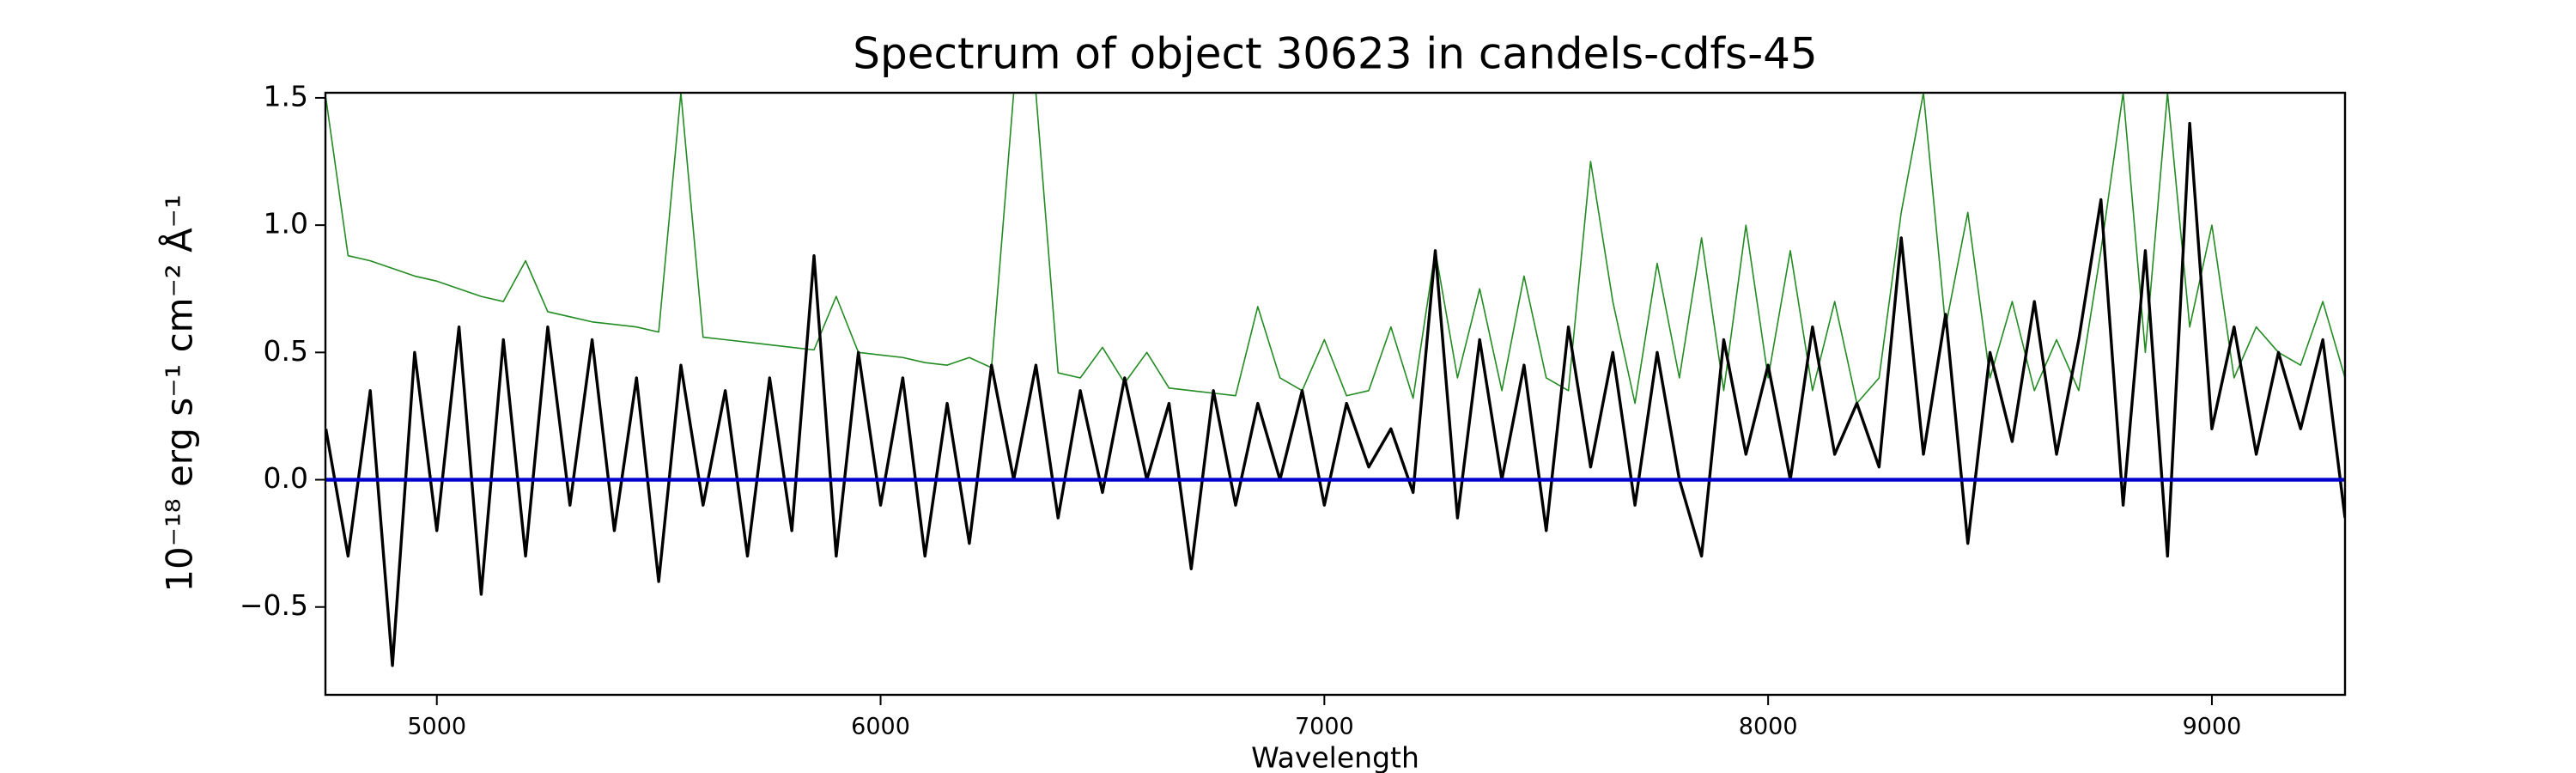 This screenshot has height=773, width=2576. What do you see at coordinates (2212, 727) in the screenshot?
I see `x-tick-label: 9000` at bounding box center [2212, 727].